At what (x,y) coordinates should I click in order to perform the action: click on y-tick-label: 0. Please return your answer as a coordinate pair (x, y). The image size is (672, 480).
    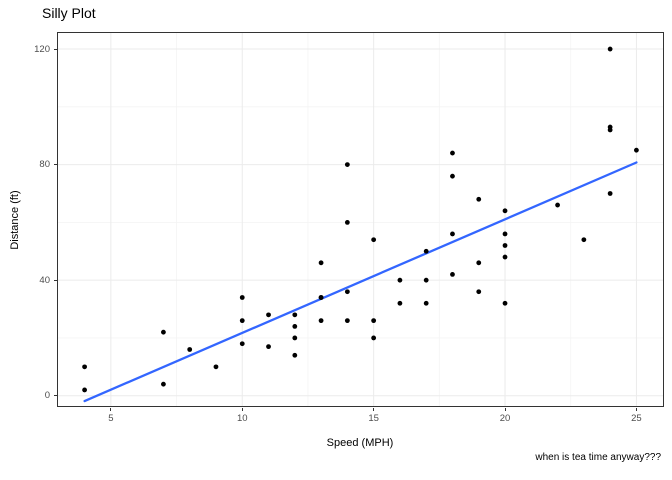
    Looking at the image, I should click on (47, 396).